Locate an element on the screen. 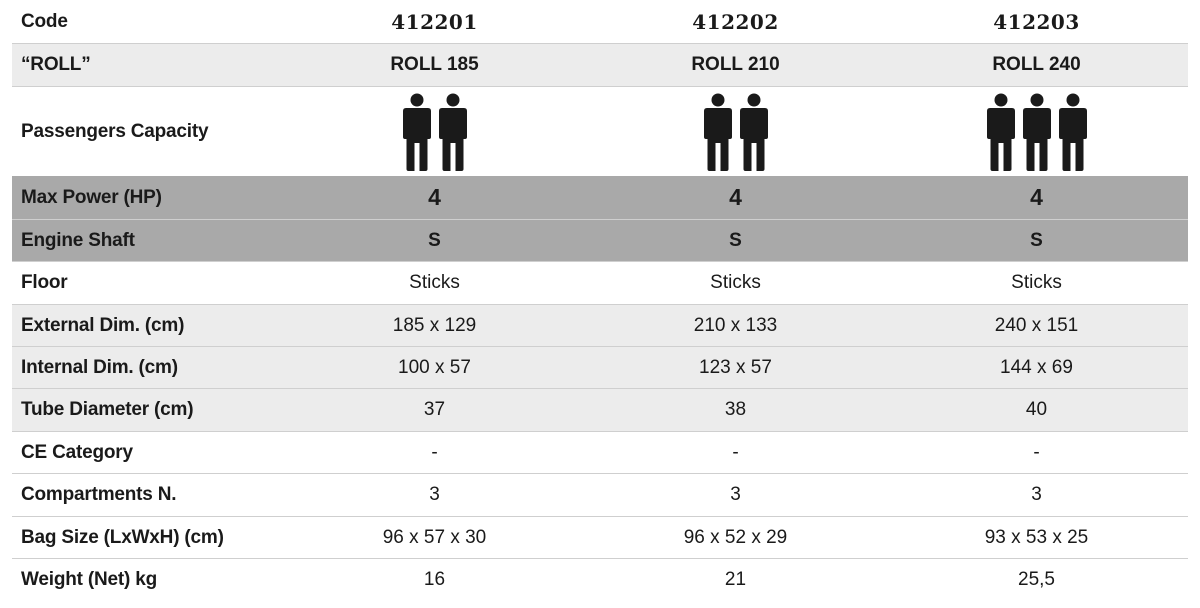 The image size is (1200, 608). spec-row-max-power: Max Power (HP) 4 4 4 is located at coordinates (600, 198).